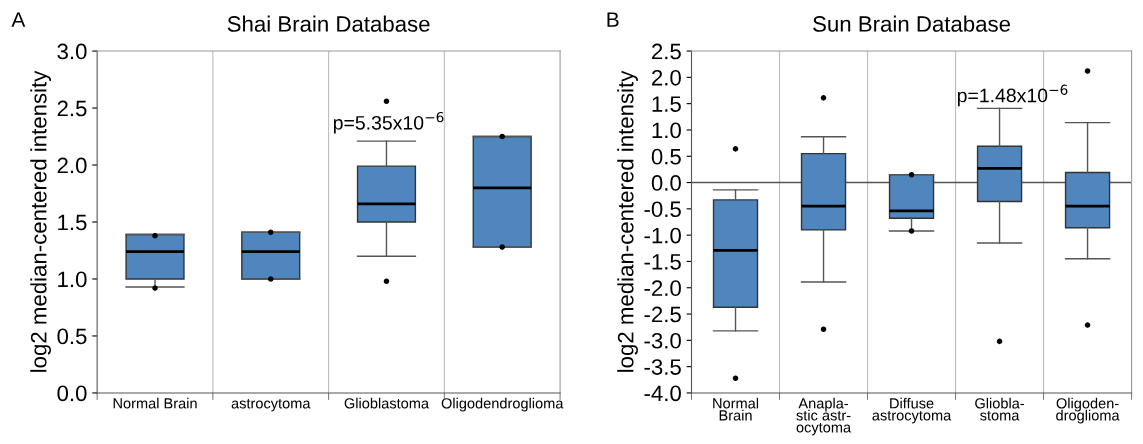 The image size is (1143, 444). Describe the element at coordinates (662, 340) in the screenshot. I see `y-tick-label: -3.0` at that location.